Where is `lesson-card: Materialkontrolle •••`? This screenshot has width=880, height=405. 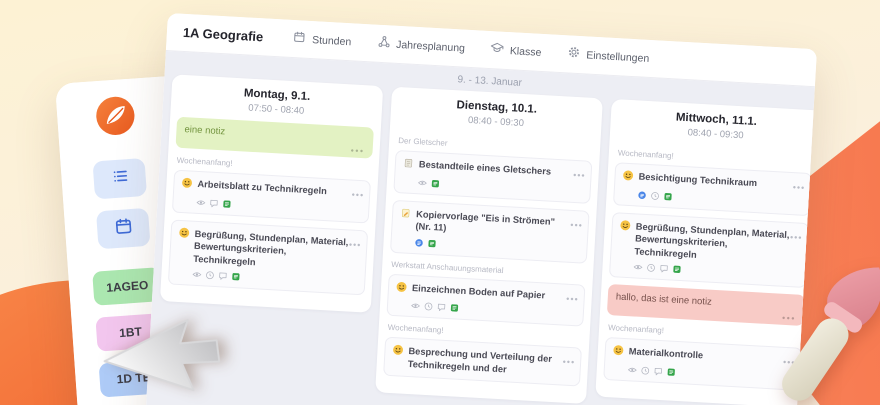 lesson-card: Materialkontrolle ••• is located at coordinates (703, 364).